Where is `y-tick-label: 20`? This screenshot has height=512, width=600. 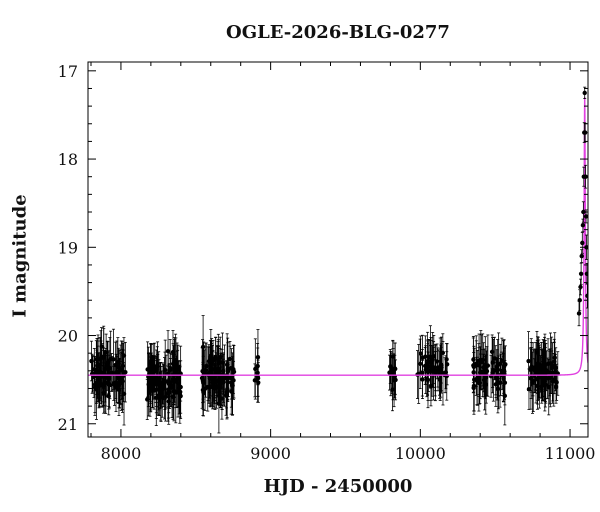 y-tick-label: 20 is located at coordinates (68, 336).